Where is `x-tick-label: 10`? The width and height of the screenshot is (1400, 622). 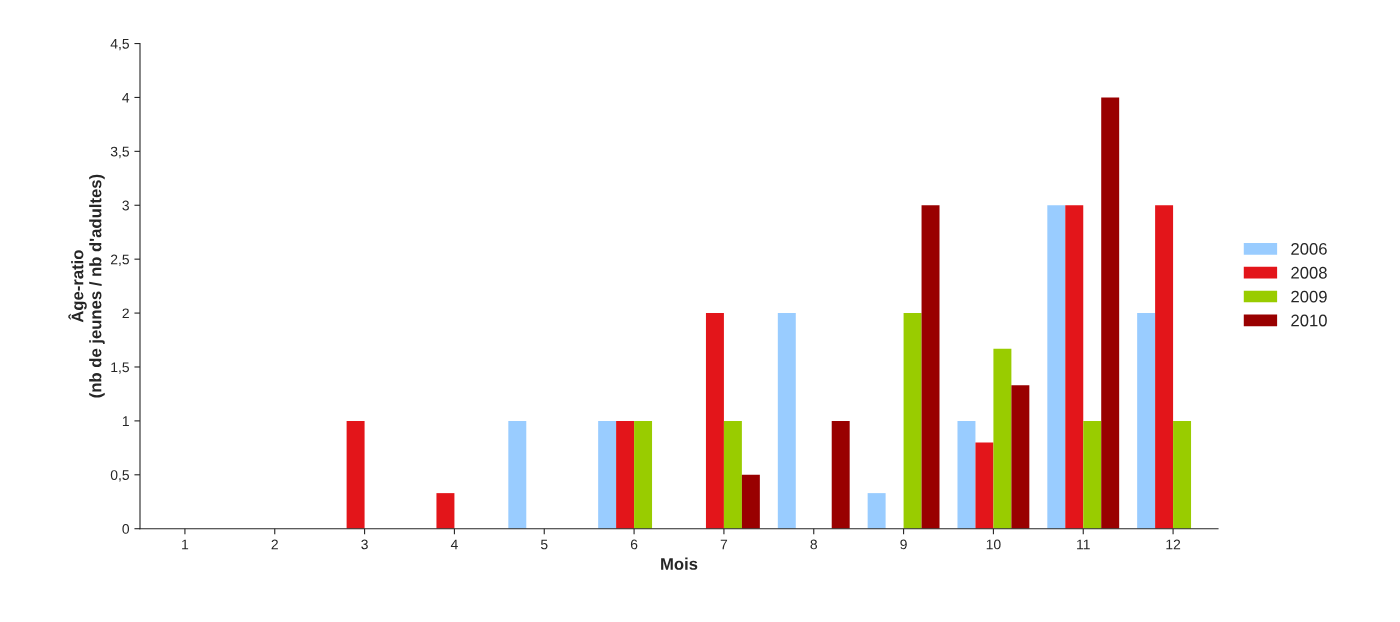 x-tick-label: 10 is located at coordinates (993, 544).